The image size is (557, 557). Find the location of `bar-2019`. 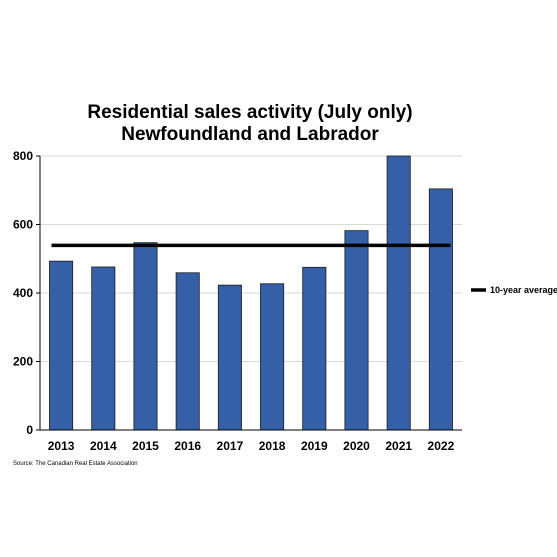

bar-2019 is located at coordinates (314, 348).